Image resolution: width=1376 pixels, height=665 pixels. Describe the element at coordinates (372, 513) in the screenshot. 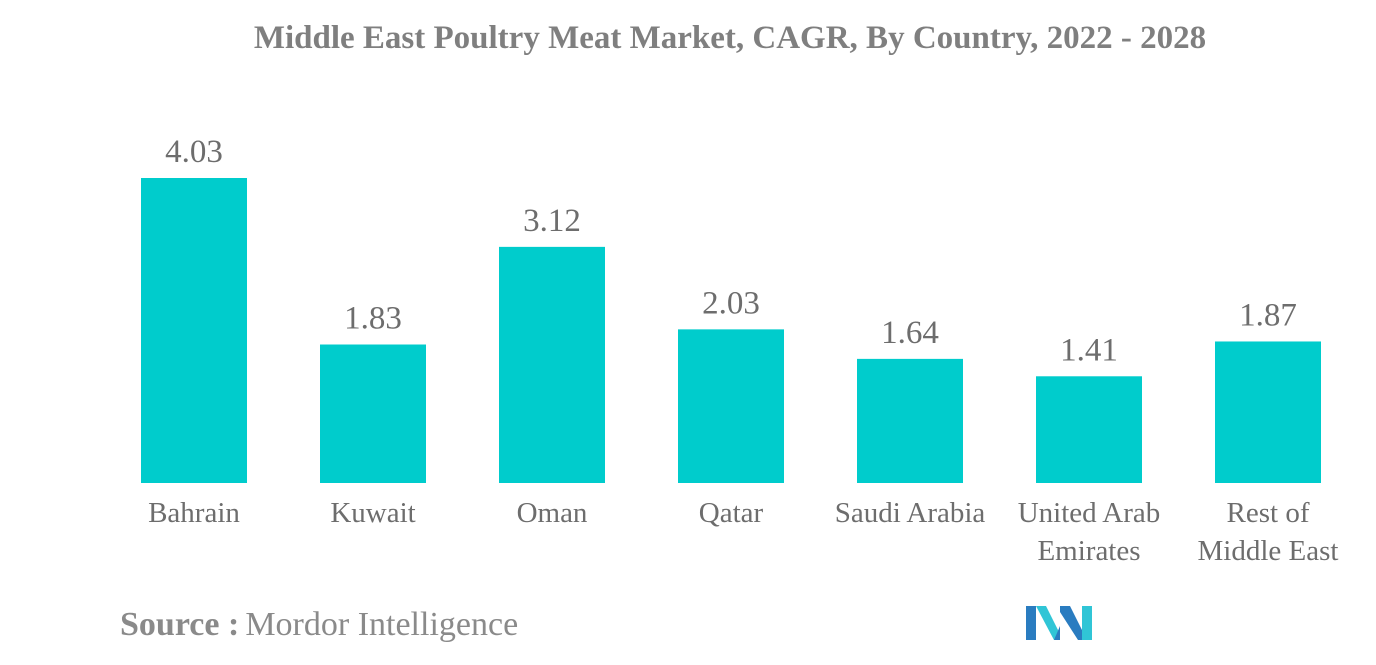

I see `category-label-1: Kuwait` at that location.